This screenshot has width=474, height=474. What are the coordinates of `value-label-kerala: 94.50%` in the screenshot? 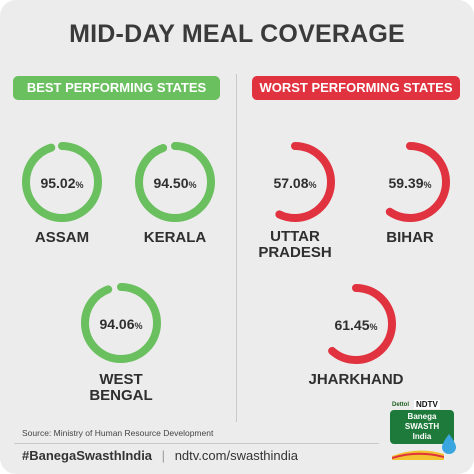 It's located at (174, 183).